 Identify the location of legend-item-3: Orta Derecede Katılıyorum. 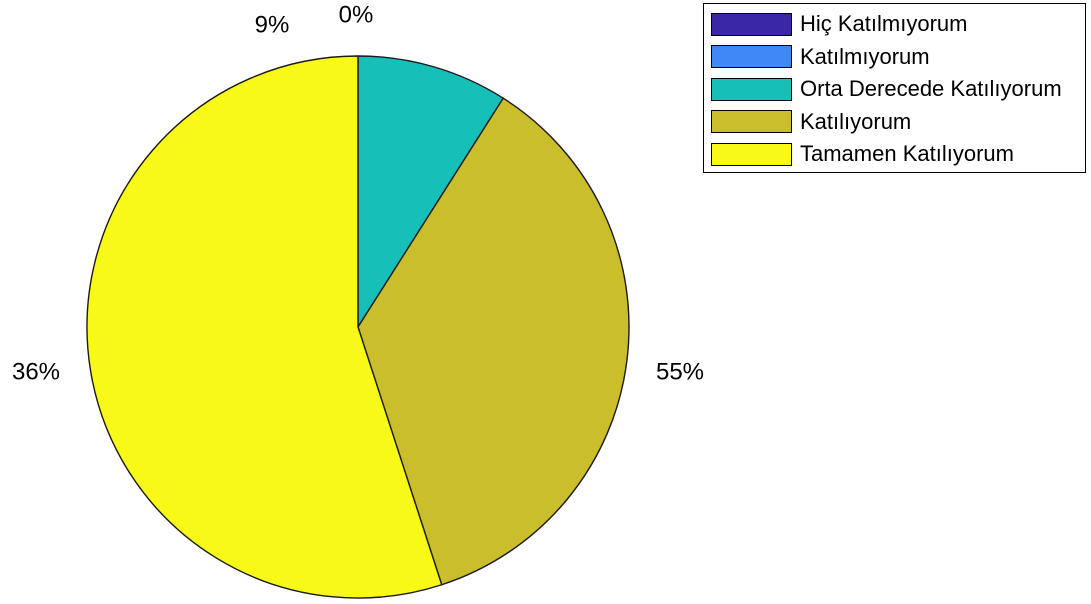
(894, 89).